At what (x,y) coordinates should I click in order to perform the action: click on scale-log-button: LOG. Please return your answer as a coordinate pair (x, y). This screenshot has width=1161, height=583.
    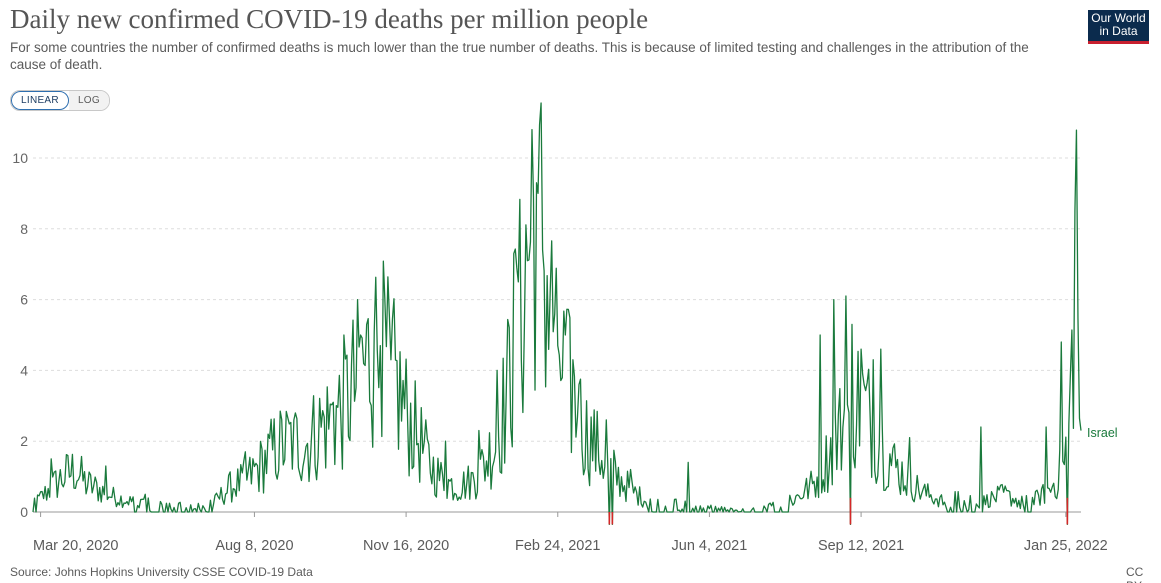
    Looking at the image, I should click on (88, 100).